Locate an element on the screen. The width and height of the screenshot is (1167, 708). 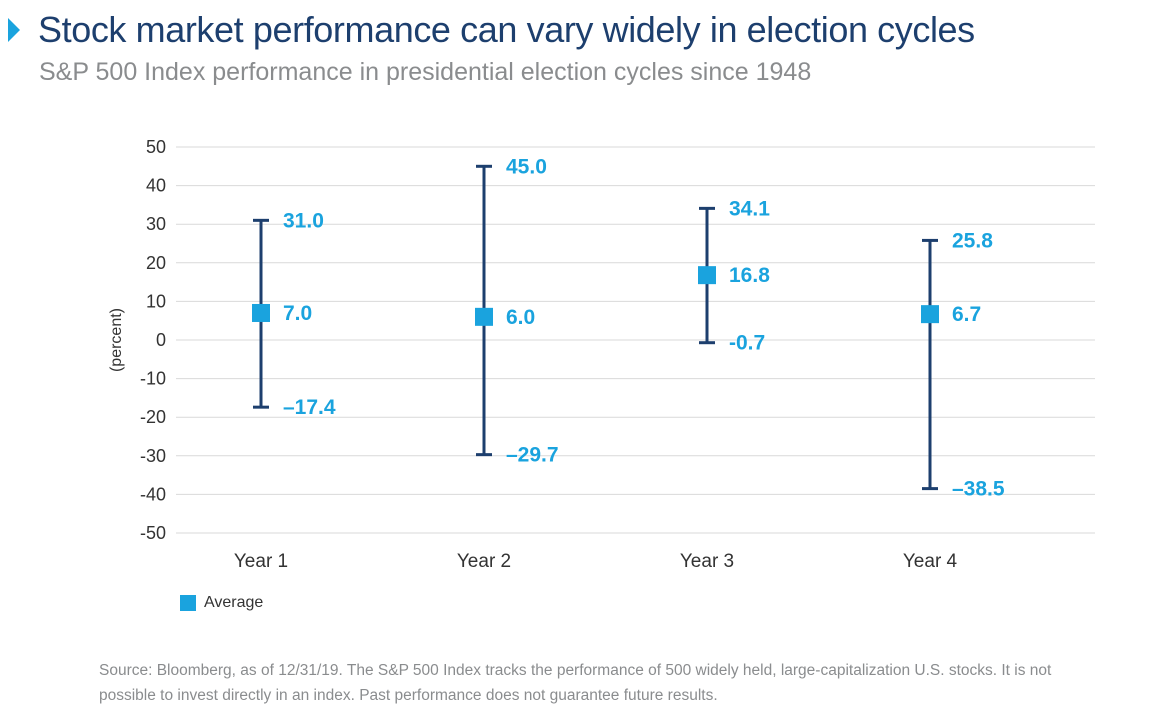
y-tick-label: 20 is located at coordinates (156, 263).